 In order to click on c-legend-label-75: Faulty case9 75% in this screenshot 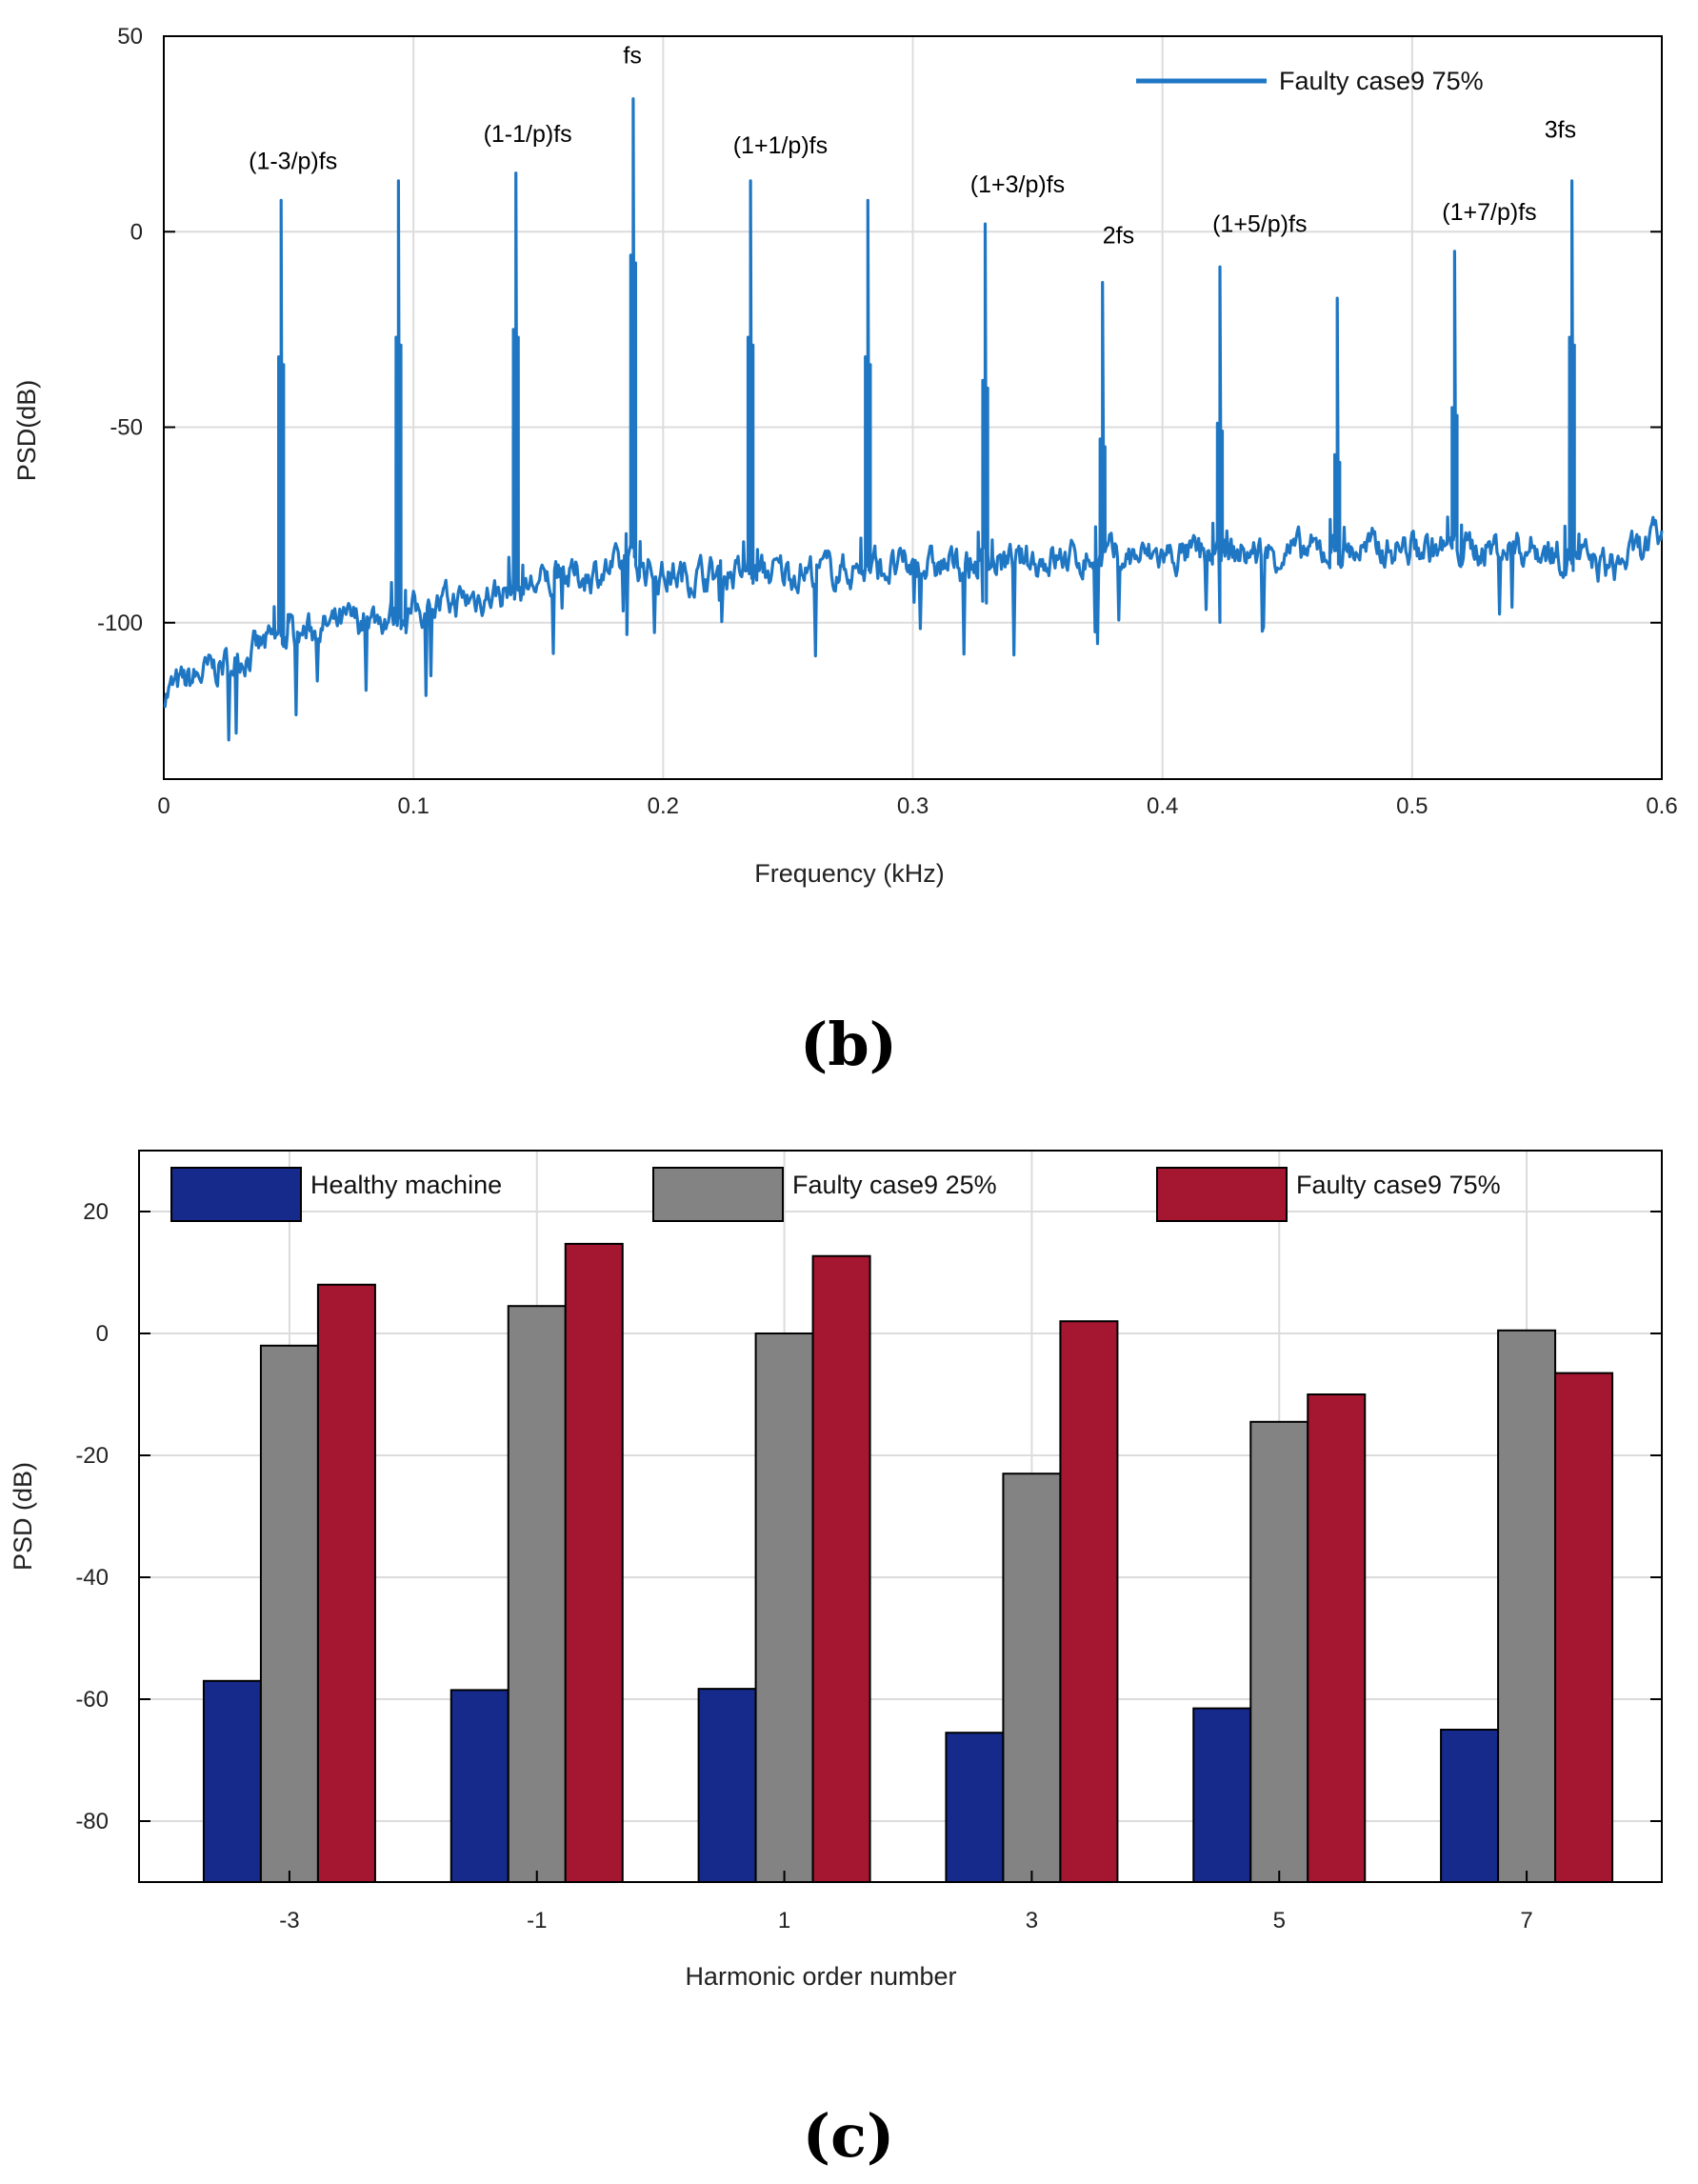, I will do `click(1398, 1185)`.